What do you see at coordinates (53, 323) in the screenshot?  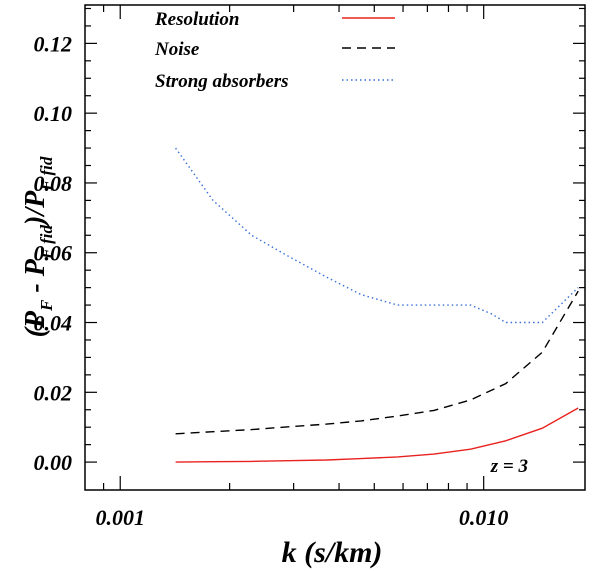 I see `y-tick-label: 0.04` at bounding box center [53, 323].